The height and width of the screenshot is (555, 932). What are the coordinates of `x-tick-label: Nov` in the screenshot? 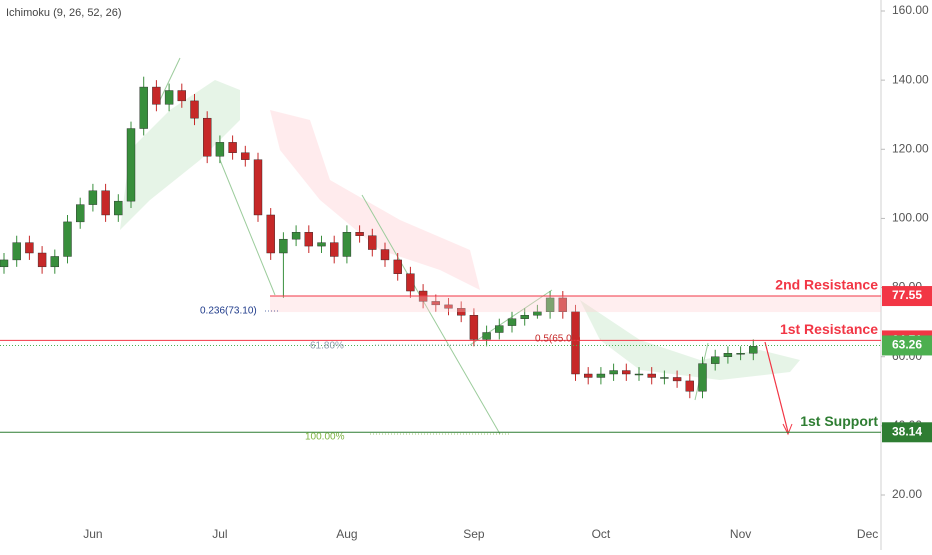 It's located at (740, 534).